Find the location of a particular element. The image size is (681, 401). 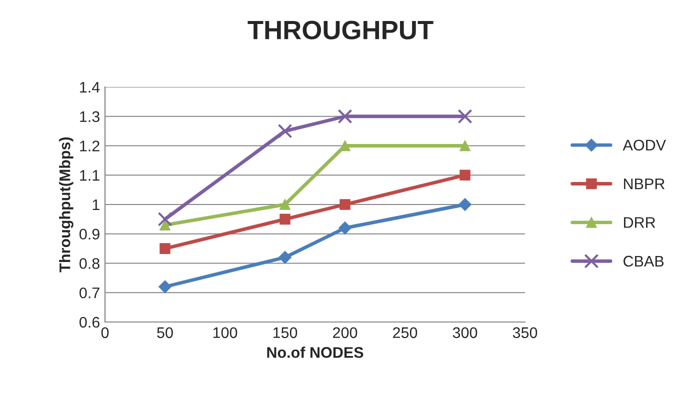

legend-label: AODV is located at coordinates (644, 145).